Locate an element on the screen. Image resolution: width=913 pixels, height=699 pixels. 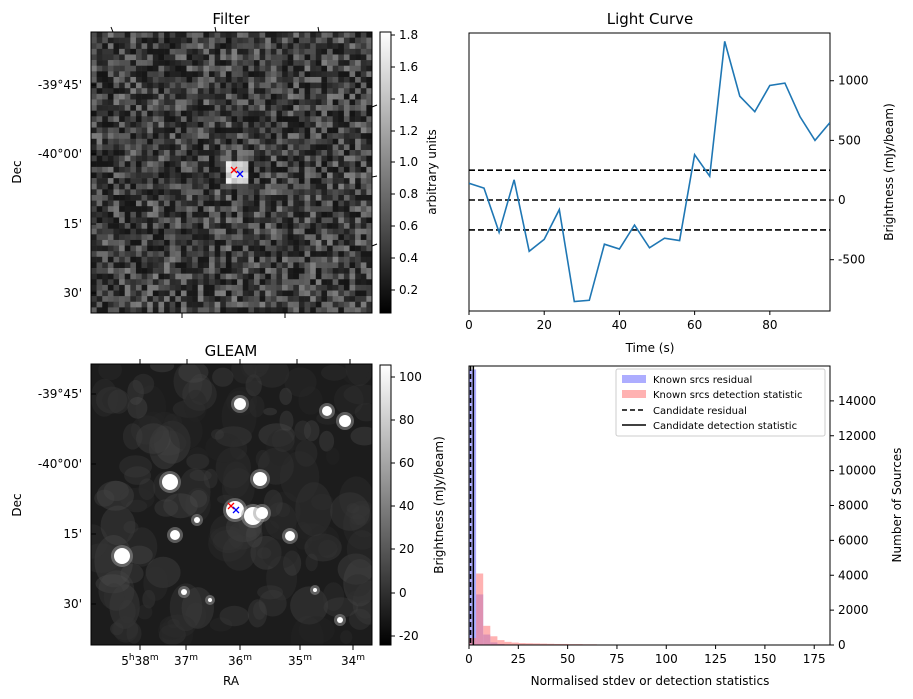
ytick-label: 0 is located at coordinates (842, 200).